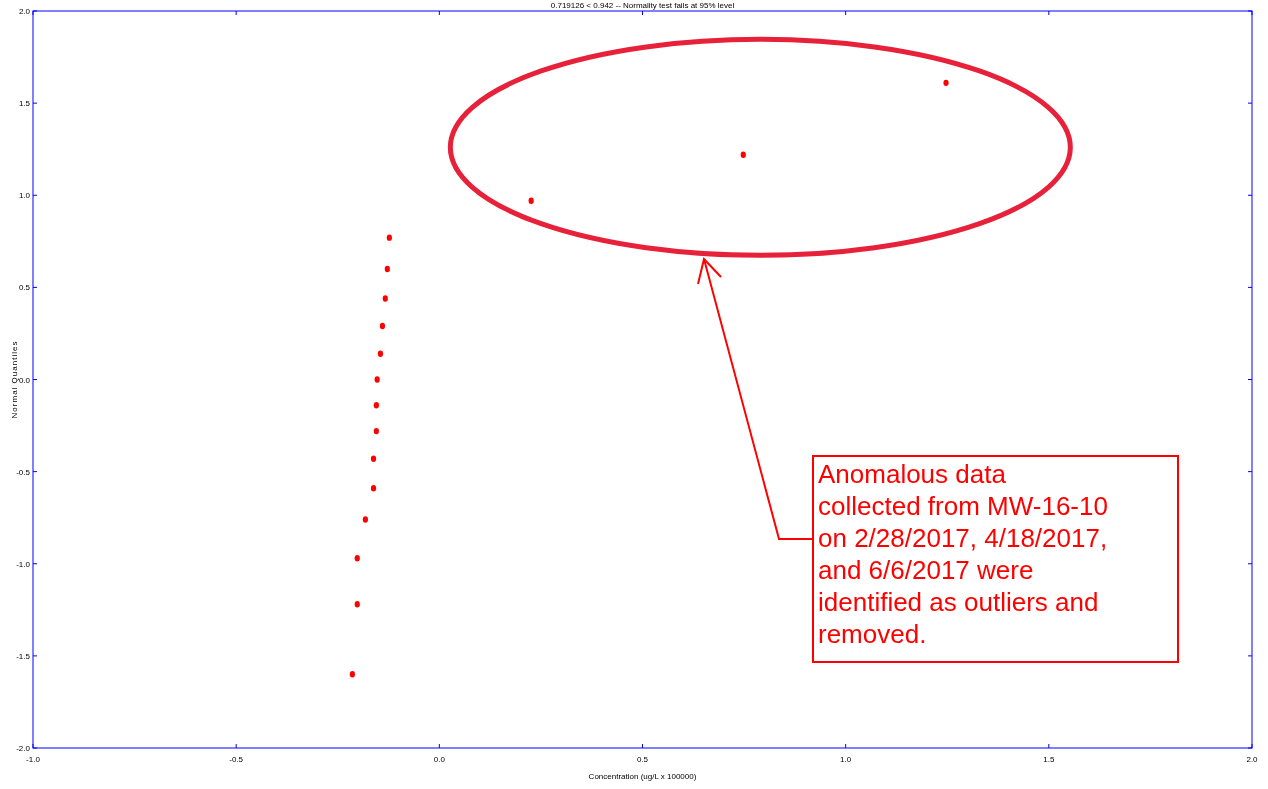 The width and height of the screenshot is (1268, 789). Describe the element at coordinates (23, 564) in the screenshot. I see `y-tick-label: -1.0` at that location.